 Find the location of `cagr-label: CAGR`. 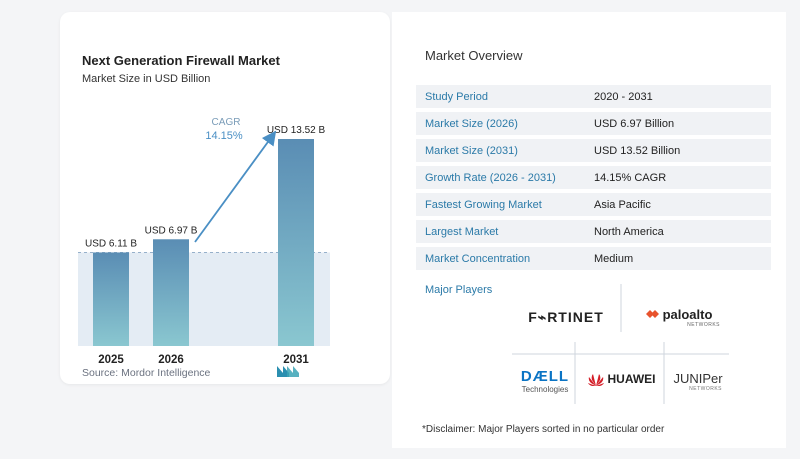

cagr-label: CAGR is located at coordinates (226, 122).